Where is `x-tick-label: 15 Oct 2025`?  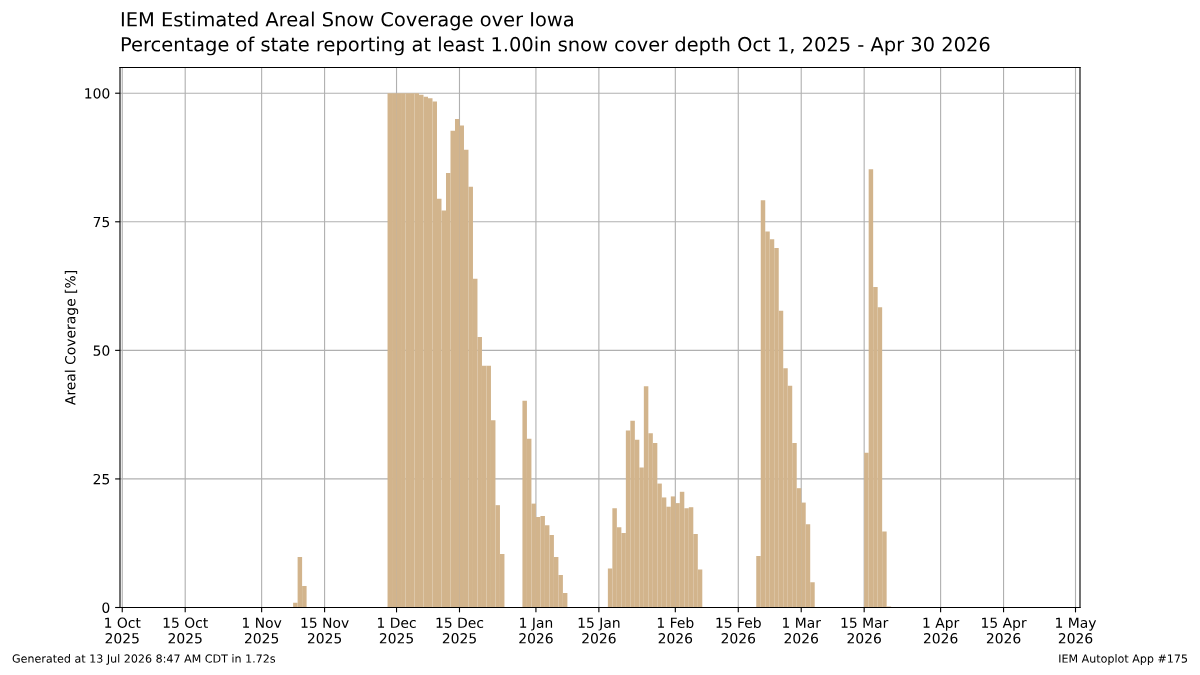
x-tick-label: 15 Oct 2025 is located at coordinates (185, 630).